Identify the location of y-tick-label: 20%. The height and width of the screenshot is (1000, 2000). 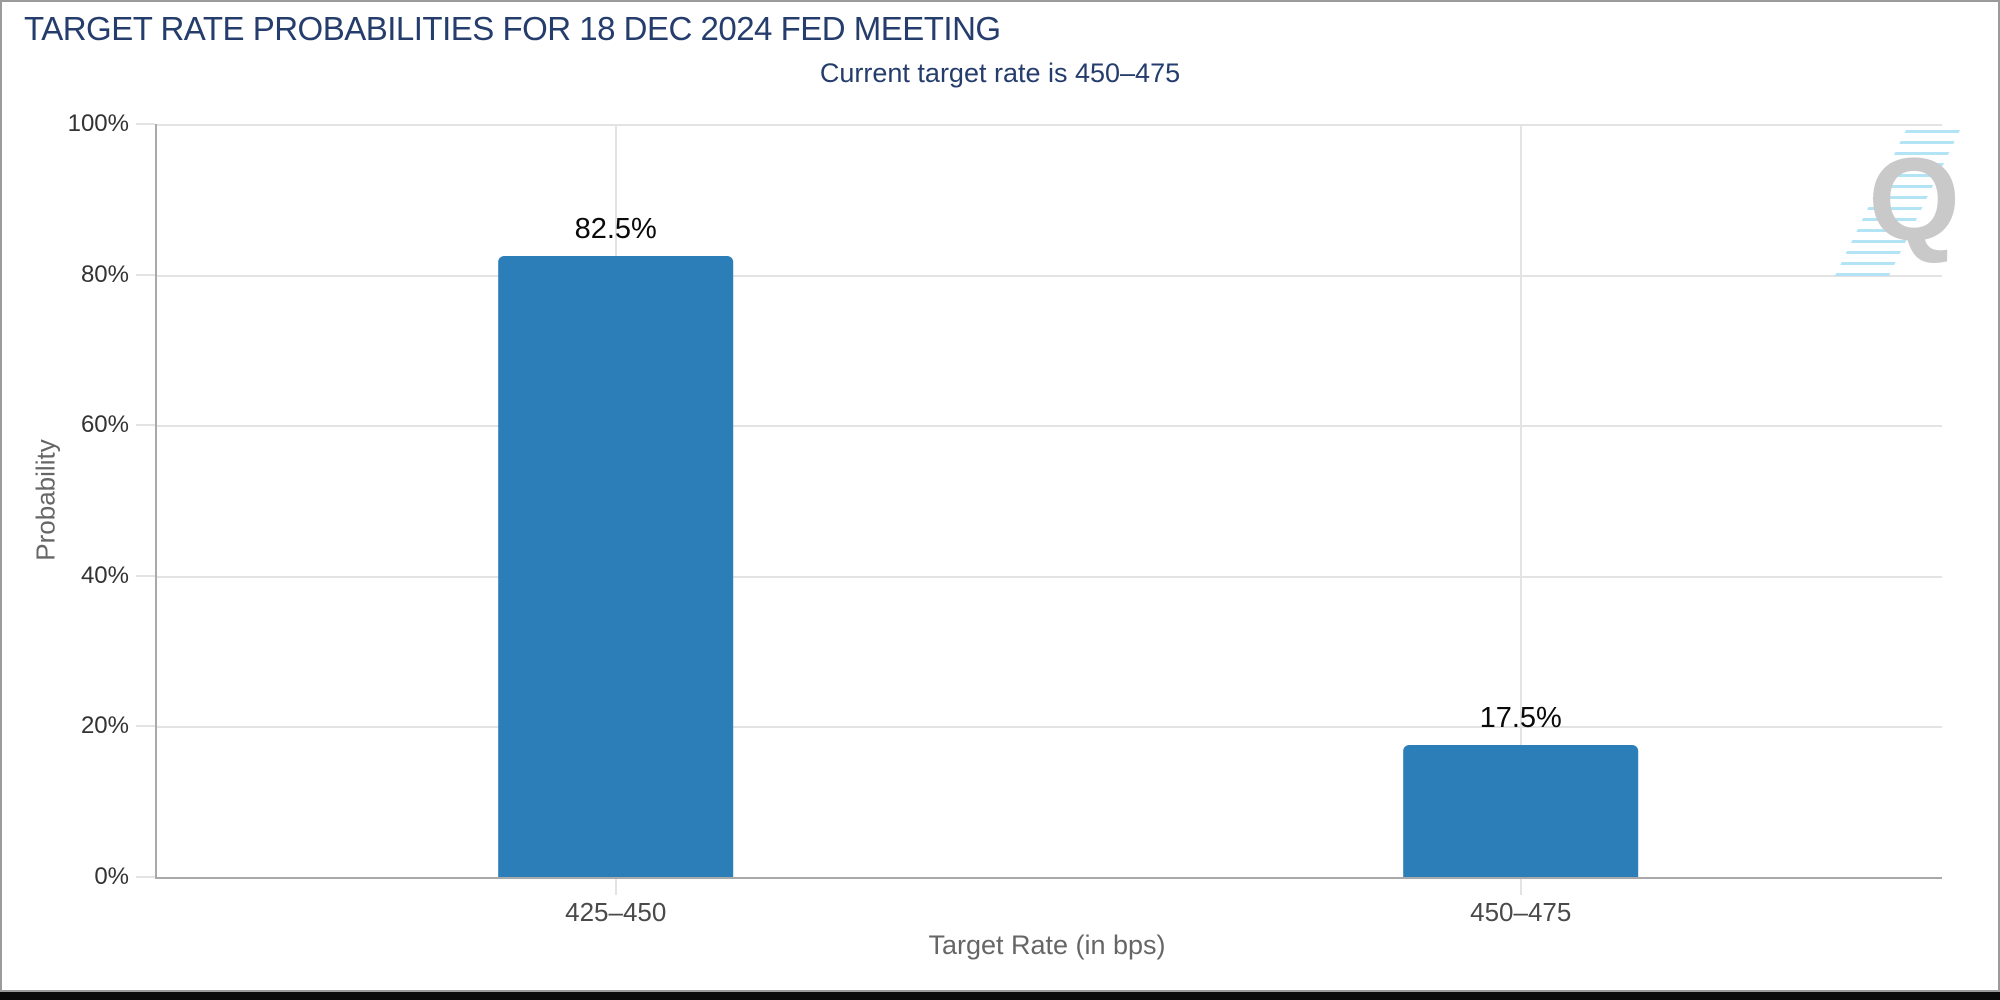
(104, 726).